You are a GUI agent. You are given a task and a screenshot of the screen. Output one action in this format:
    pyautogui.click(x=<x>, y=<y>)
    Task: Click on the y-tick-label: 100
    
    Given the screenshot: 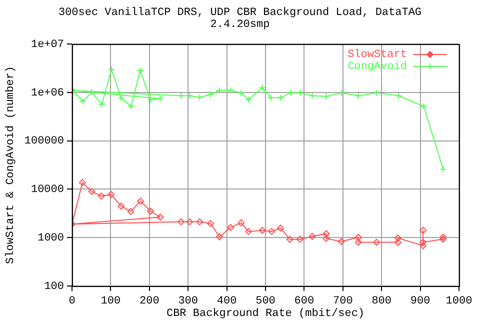 What is the action you would take?
    pyautogui.click(x=54, y=286)
    